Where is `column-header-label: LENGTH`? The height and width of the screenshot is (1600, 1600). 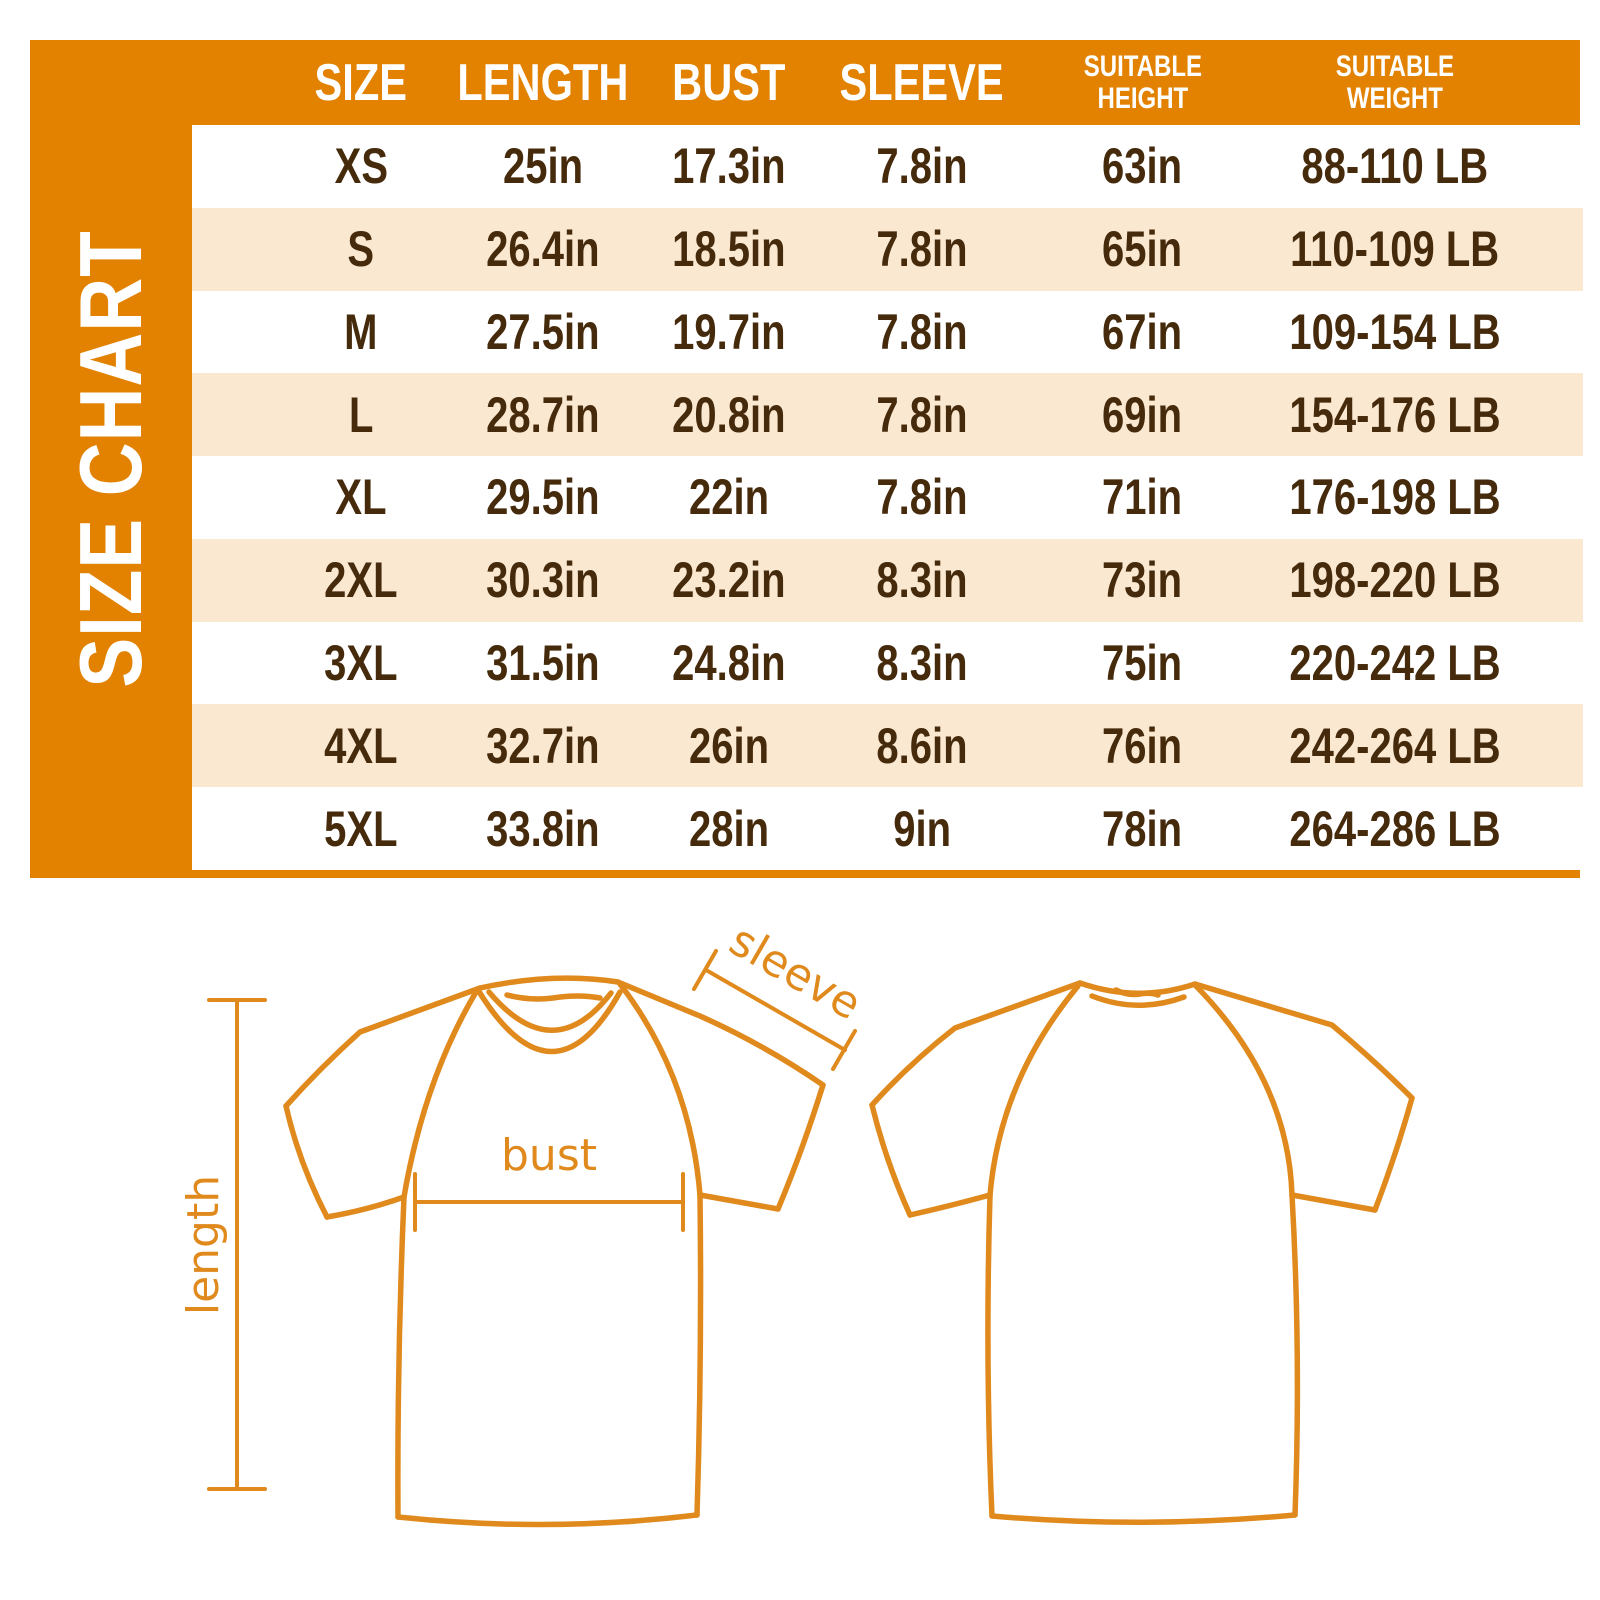
column-header-label: LENGTH is located at coordinates (543, 82).